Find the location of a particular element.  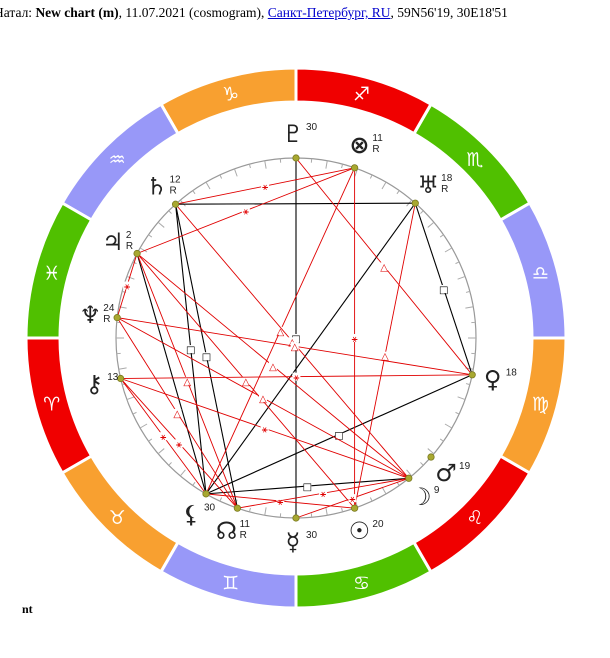

chiron-degree: 13 is located at coordinates (113, 377).